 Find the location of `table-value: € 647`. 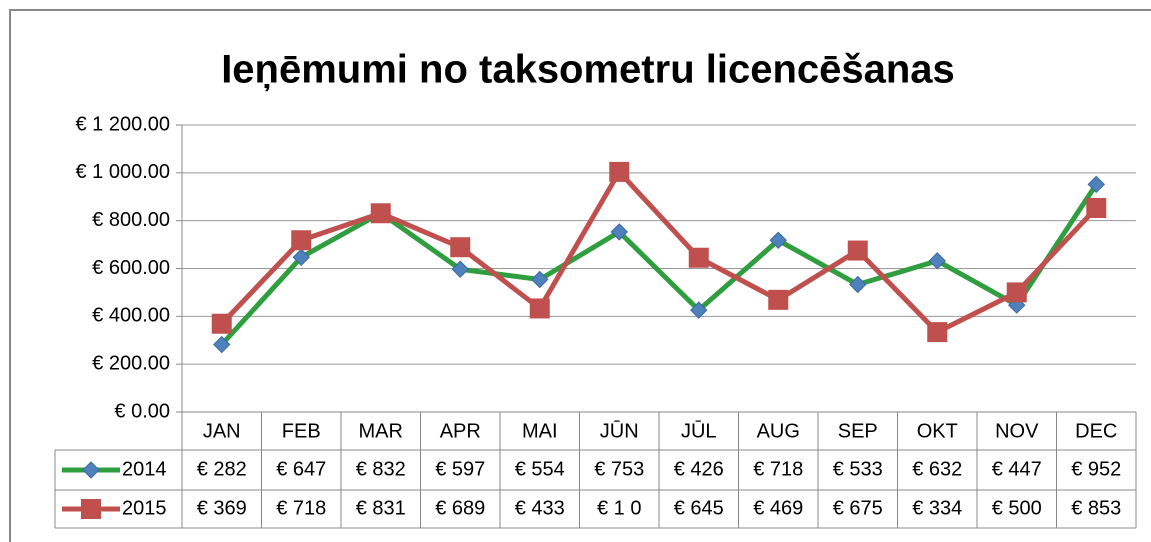

table-value: € 647 is located at coordinates (301, 469).